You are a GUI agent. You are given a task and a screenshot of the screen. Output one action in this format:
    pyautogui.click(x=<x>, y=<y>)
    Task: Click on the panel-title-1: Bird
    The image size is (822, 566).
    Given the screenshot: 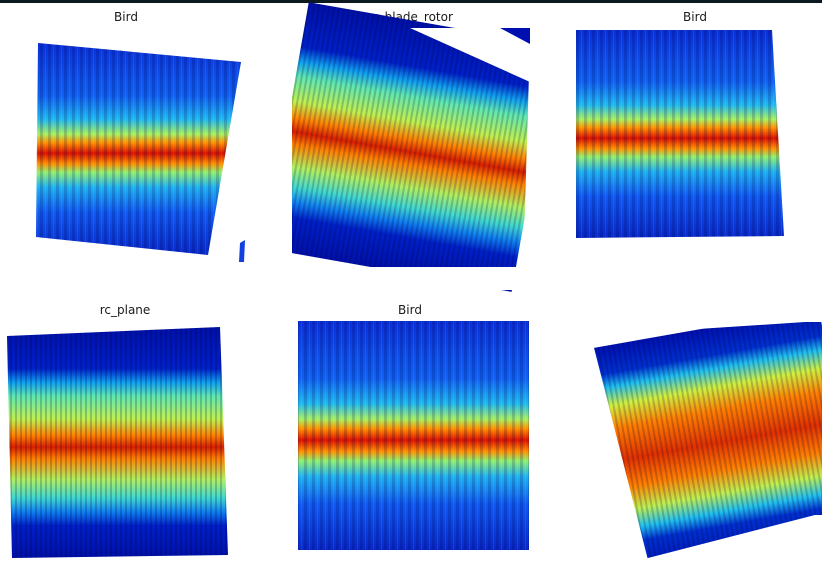 What is the action you would take?
    pyautogui.click(x=126, y=17)
    